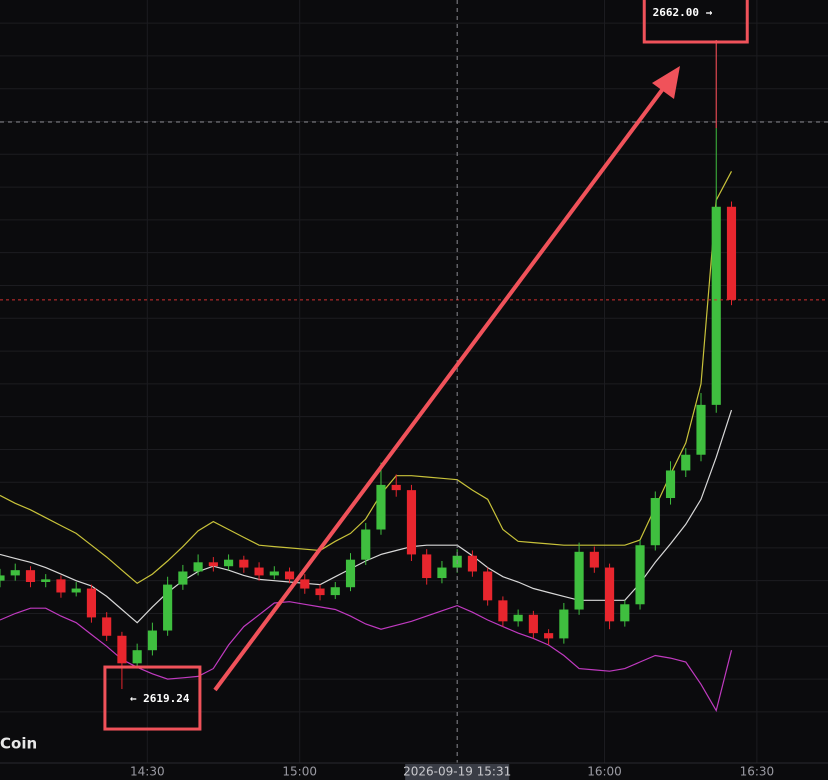  I want to click on x-tick-label: 15:00, so click(299, 772).